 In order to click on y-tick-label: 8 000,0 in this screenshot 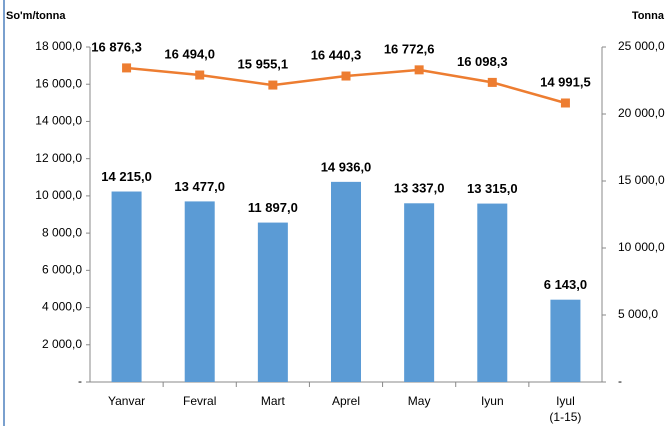, I will do `click(62, 232)`.